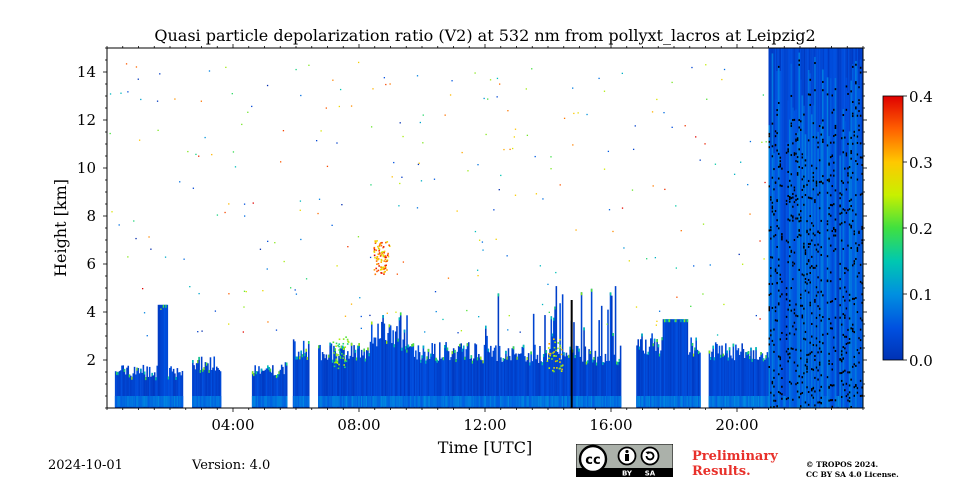  What do you see at coordinates (624, 460) in the screenshot?
I see `cc-license-badge: cc BY SA` at bounding box center [624, 460].